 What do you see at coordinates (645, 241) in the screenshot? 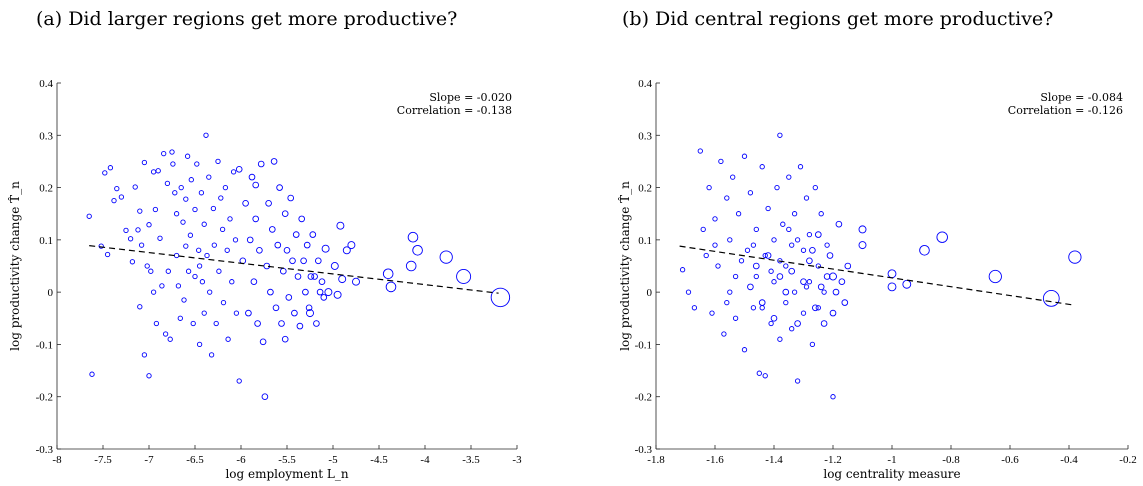
I see `y-tick-label: 0.1` at bounding box center [645, 241].